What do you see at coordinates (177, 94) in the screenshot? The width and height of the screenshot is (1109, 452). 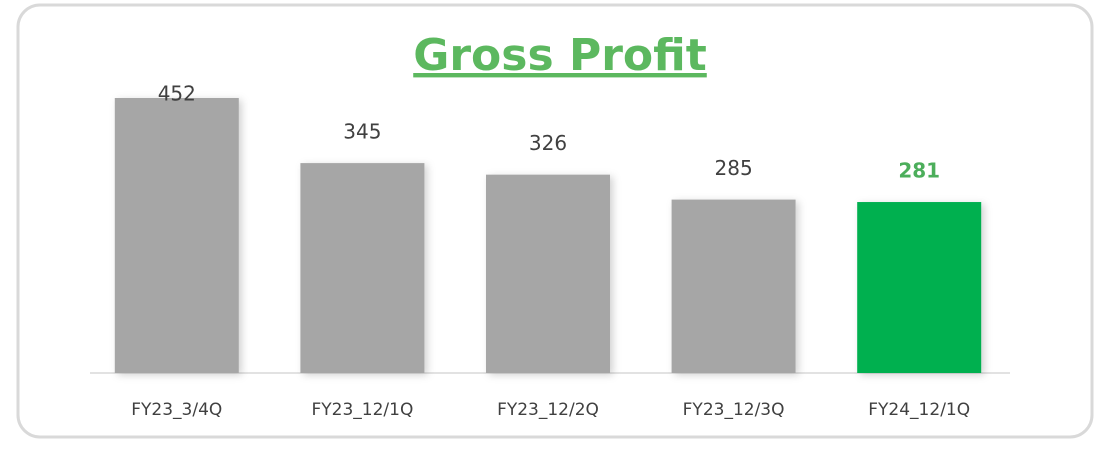 I see `value-label: 452` at bounding box center [177, 94].